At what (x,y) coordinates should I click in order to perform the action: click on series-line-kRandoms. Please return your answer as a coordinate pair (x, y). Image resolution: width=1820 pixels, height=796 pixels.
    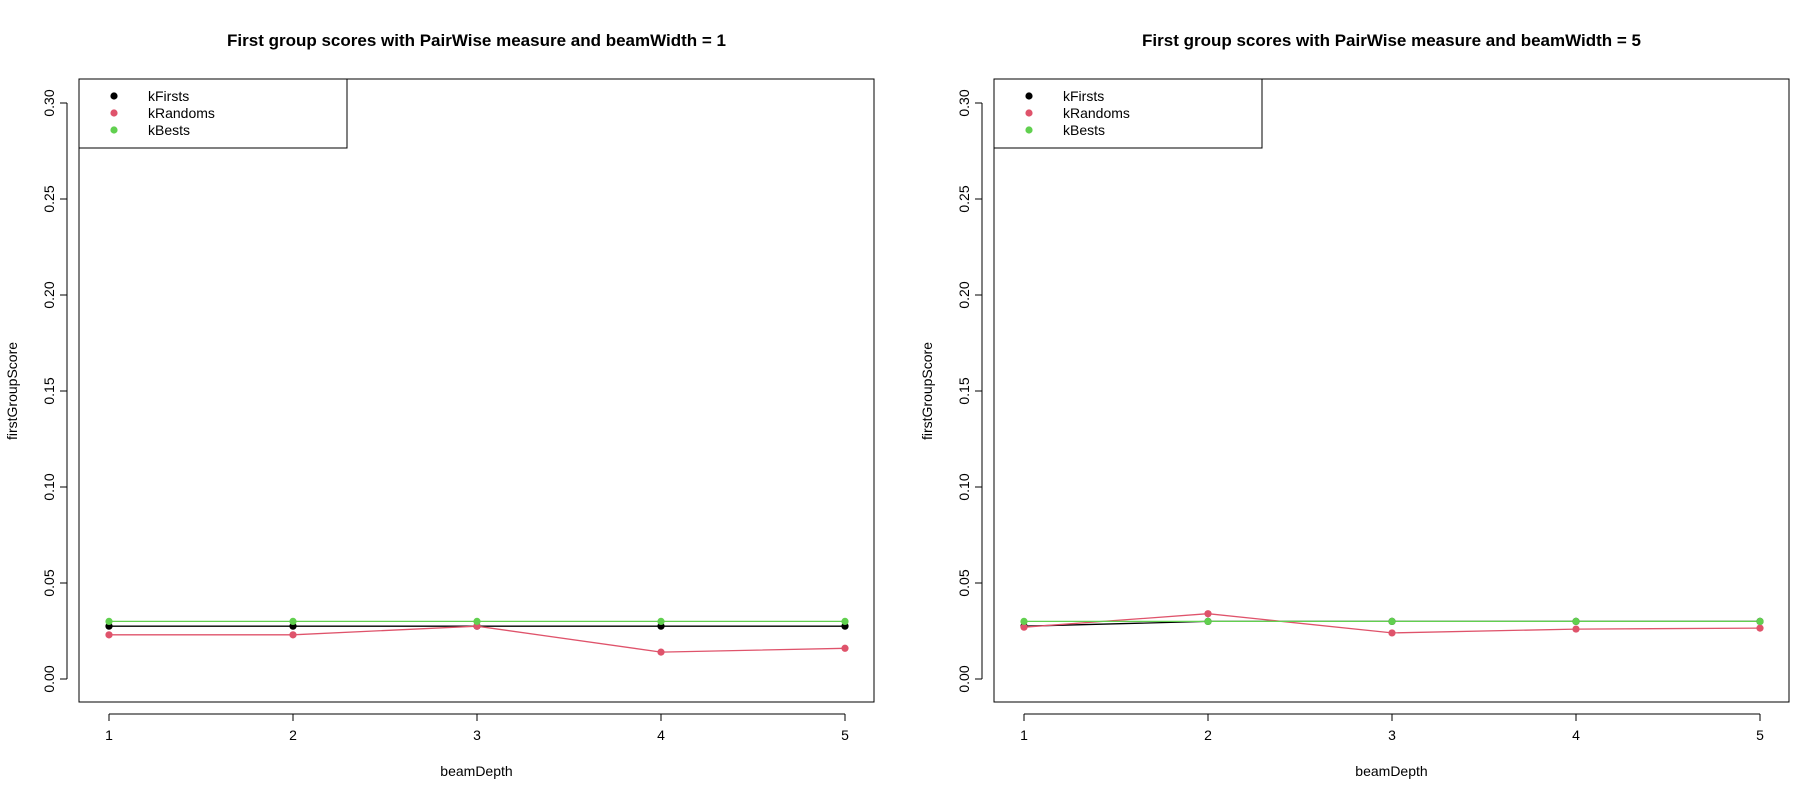
    Looking at the image, I should click on (477, 639).